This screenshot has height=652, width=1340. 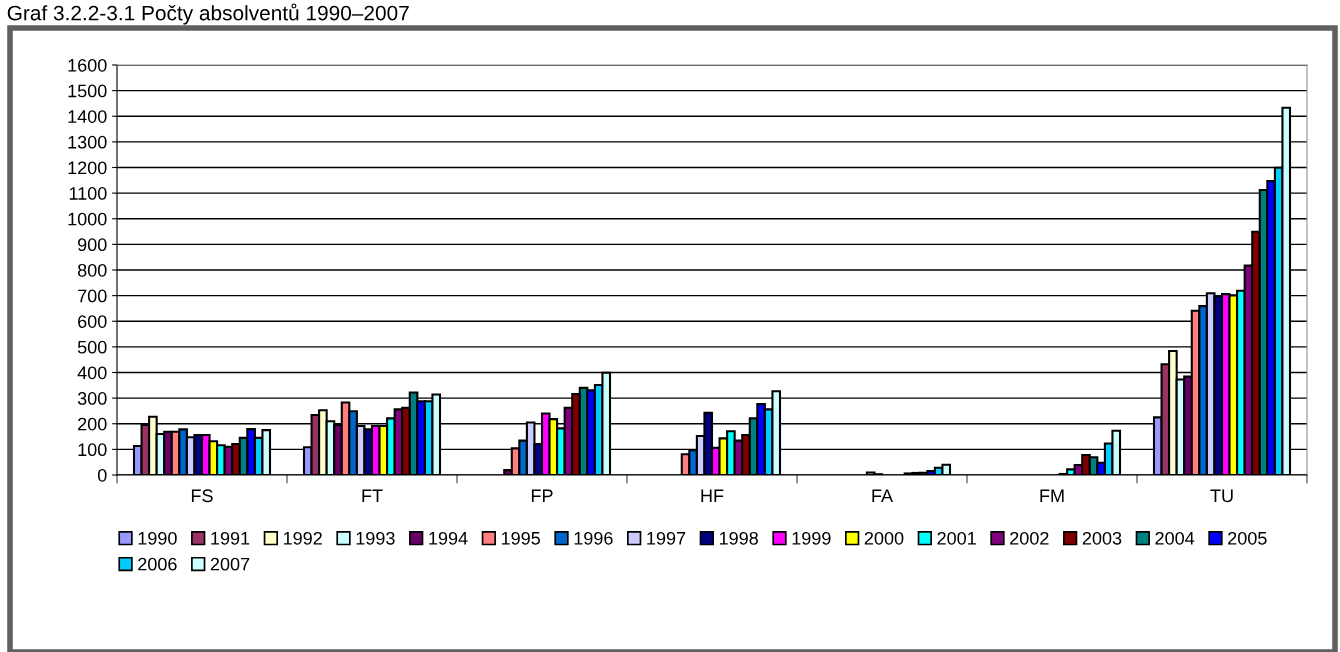 I want to click on legend-label: 1994, so click(x=448, y=538).